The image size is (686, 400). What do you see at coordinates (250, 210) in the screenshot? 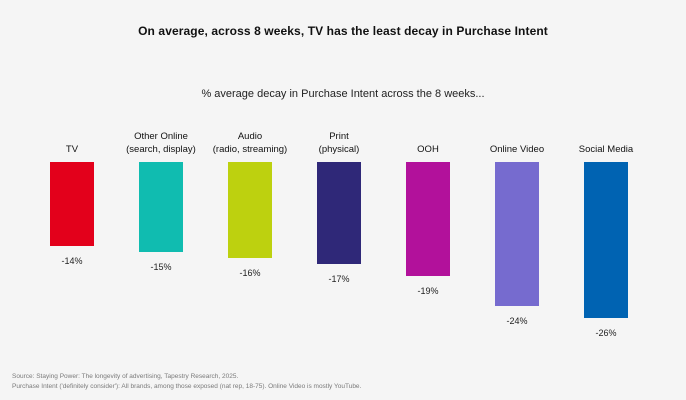
I see `bar-audio` at bounding box center [250, 210].